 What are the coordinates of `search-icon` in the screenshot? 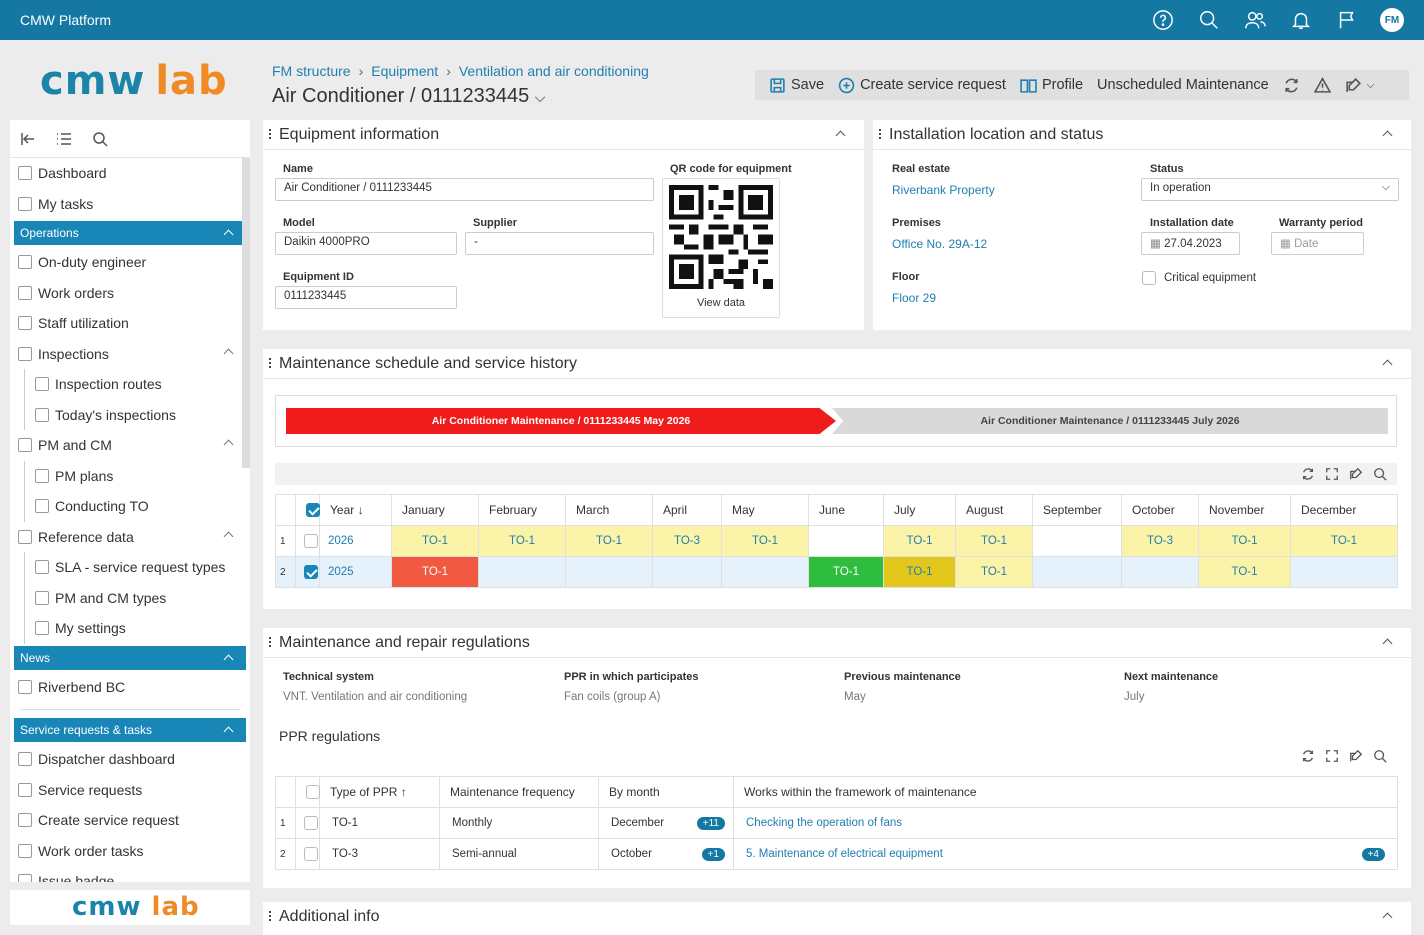 It's located at (1380, 756).